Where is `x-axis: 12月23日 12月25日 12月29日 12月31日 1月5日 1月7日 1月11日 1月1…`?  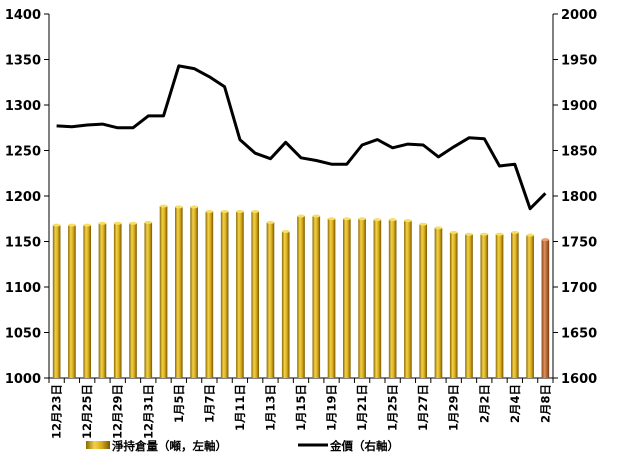
x-axis: 12月23日 12月25日 12月29日 12月31日 1月5日 1月7日 1月11日 1月1… is located at coordinates (301, 408).